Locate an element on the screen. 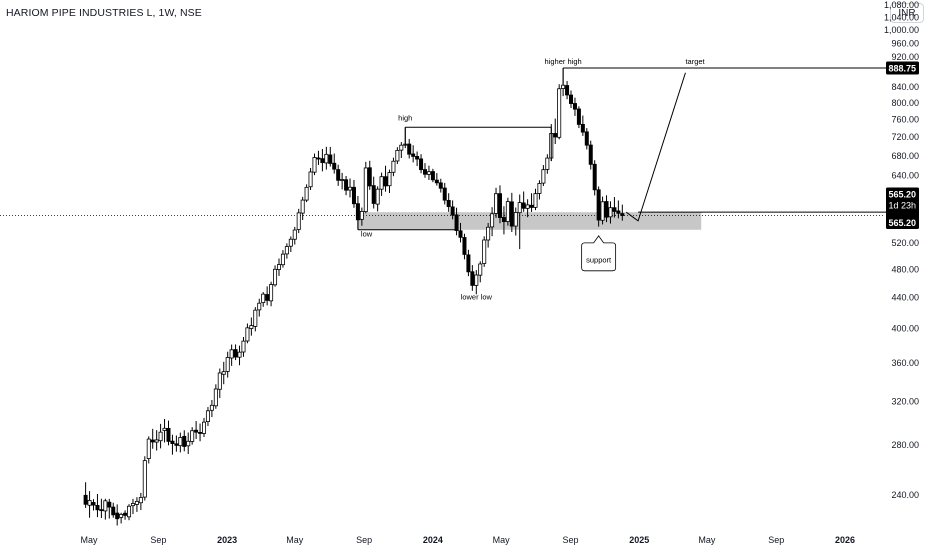 Image resolution: width=932 pixels, height=550 pixels. time-axis: May Sep 2023 May Sep 2024 May Sep 2025 May Sep 2026 is located at coordinates (467, 540).